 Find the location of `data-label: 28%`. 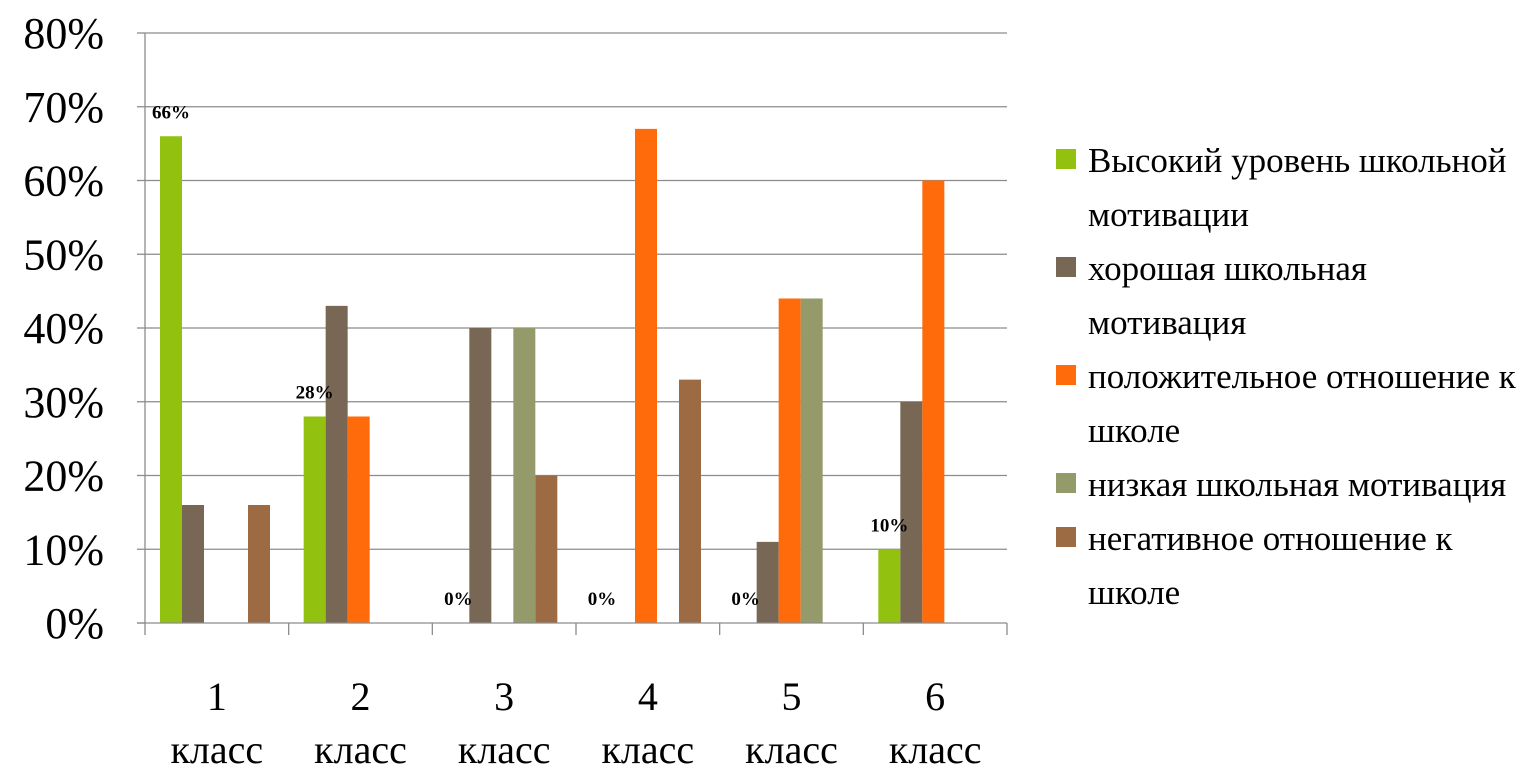

data-label: 28% is located at coordinates (315, 393).